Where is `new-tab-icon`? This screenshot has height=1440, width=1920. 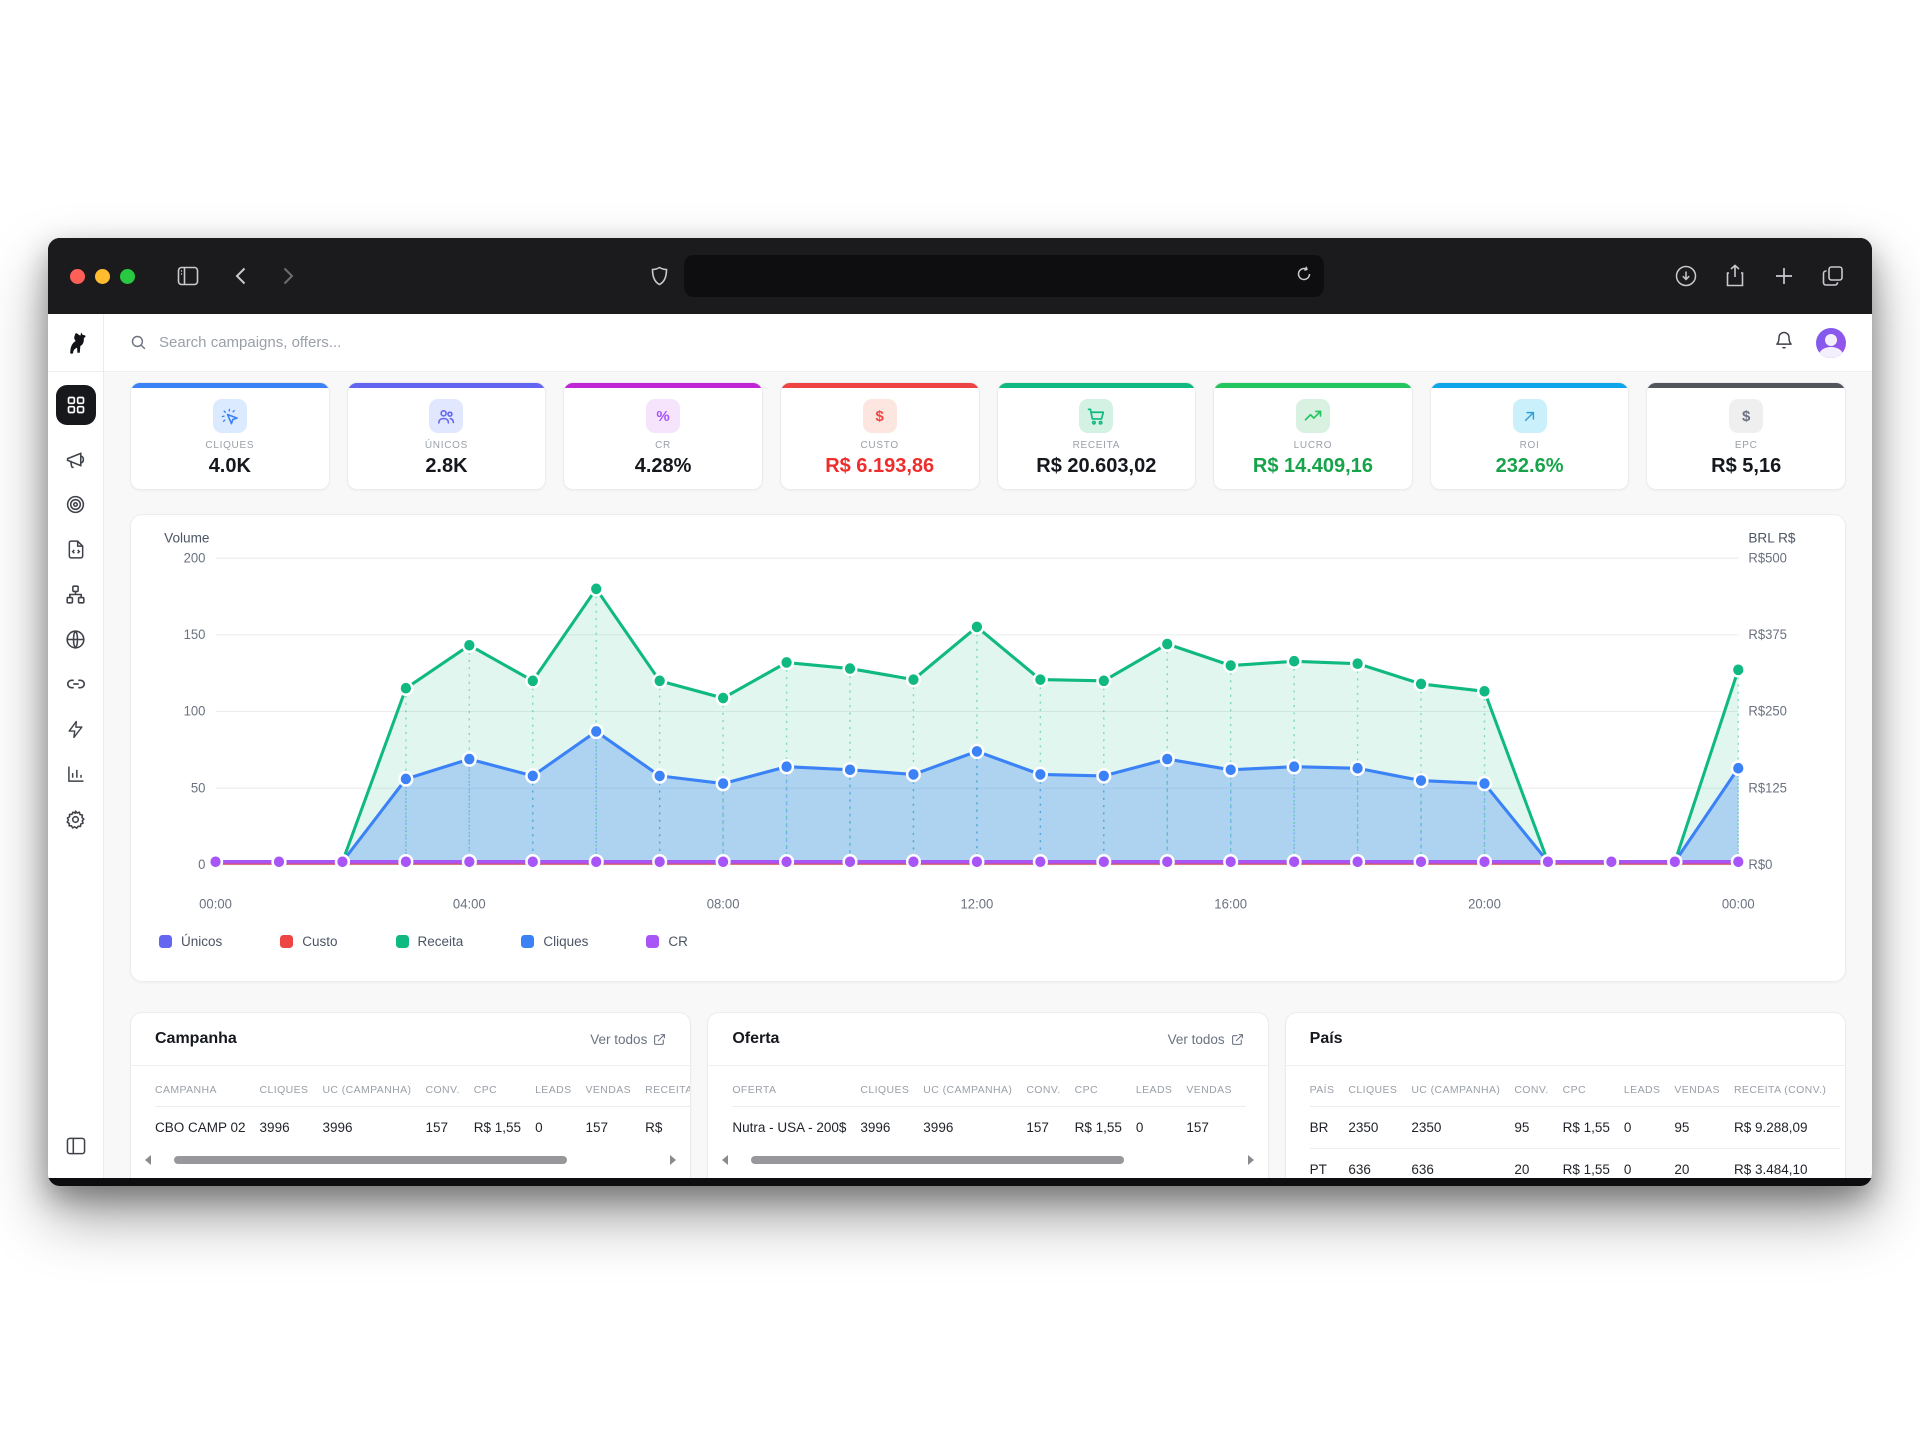
new-tab-icon is located at coordinates (1784, 276).